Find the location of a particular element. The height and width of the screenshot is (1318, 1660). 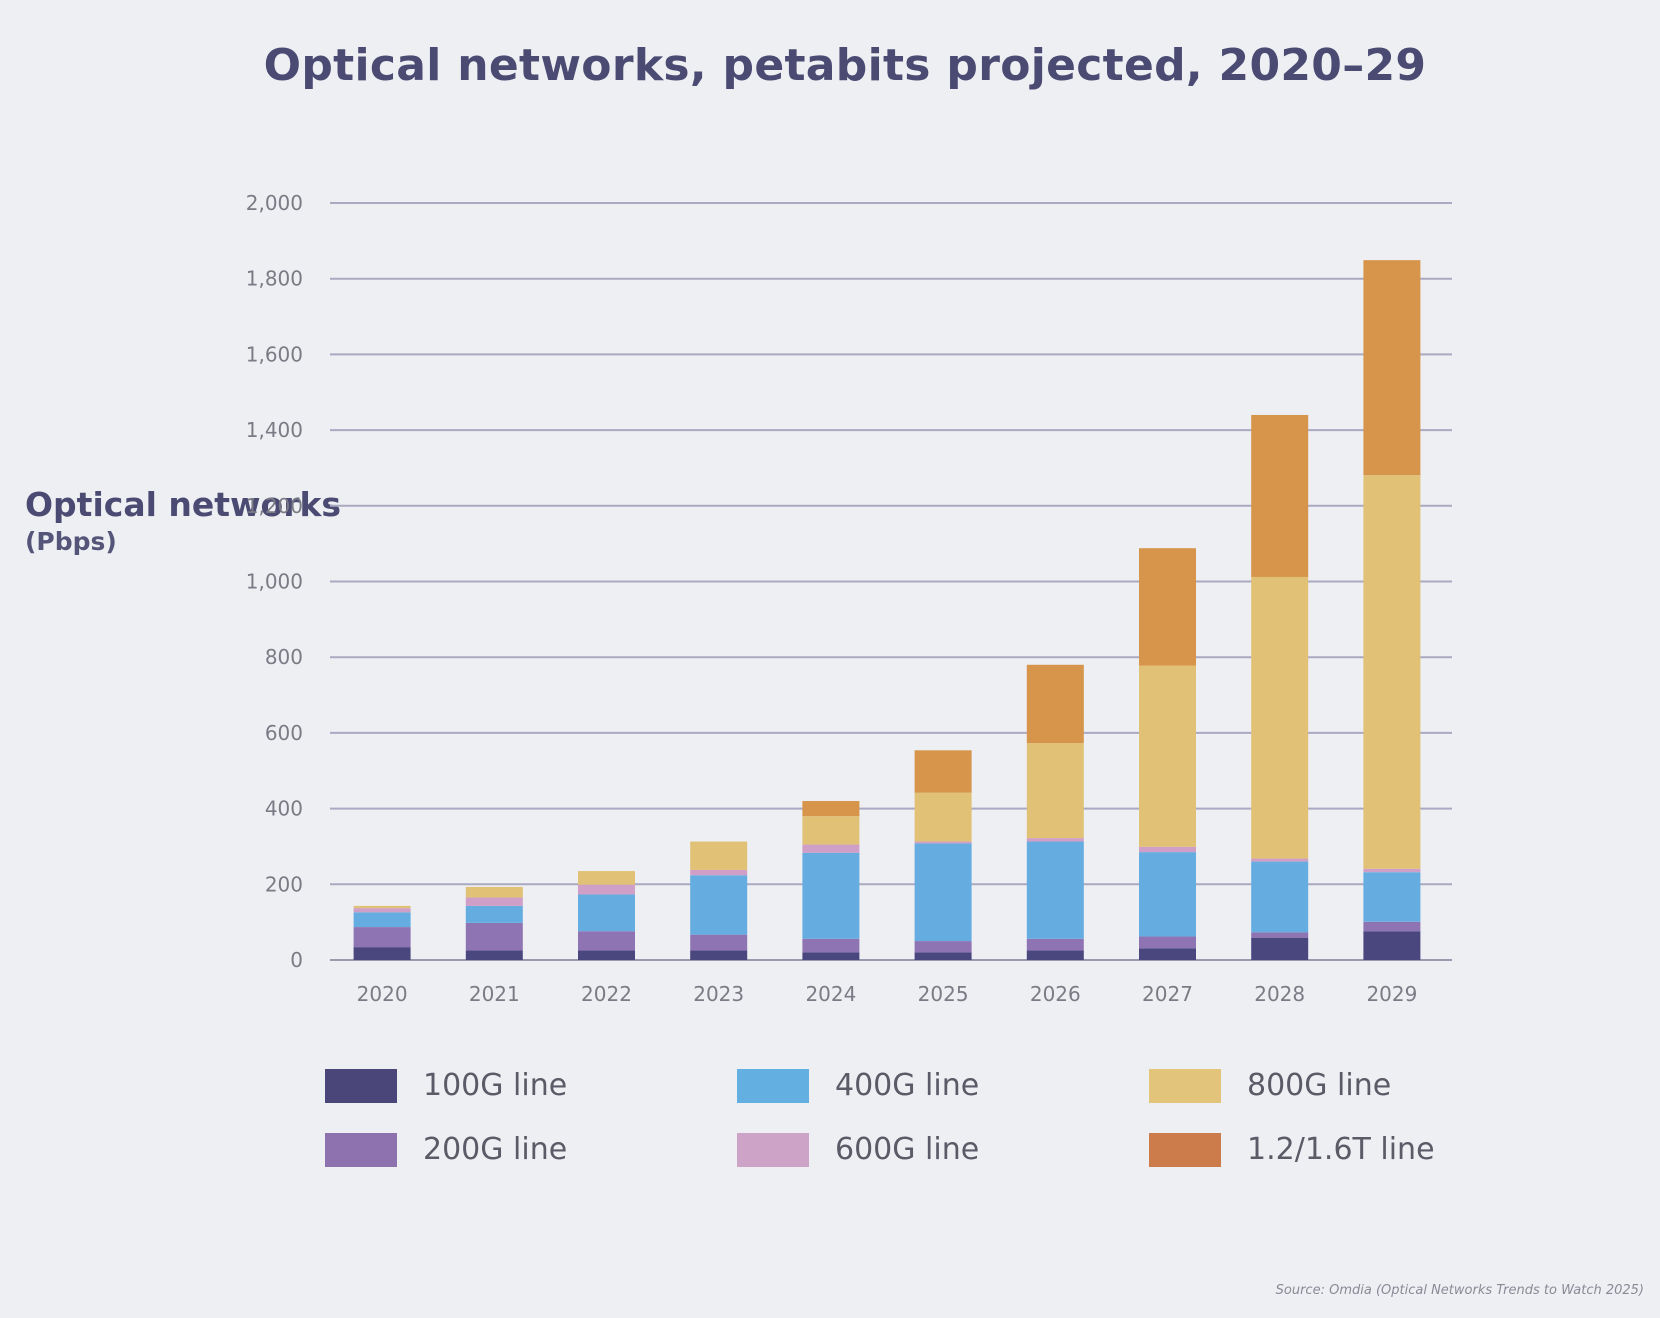

bar-stack-2025 is located at coordinates (943, 855).